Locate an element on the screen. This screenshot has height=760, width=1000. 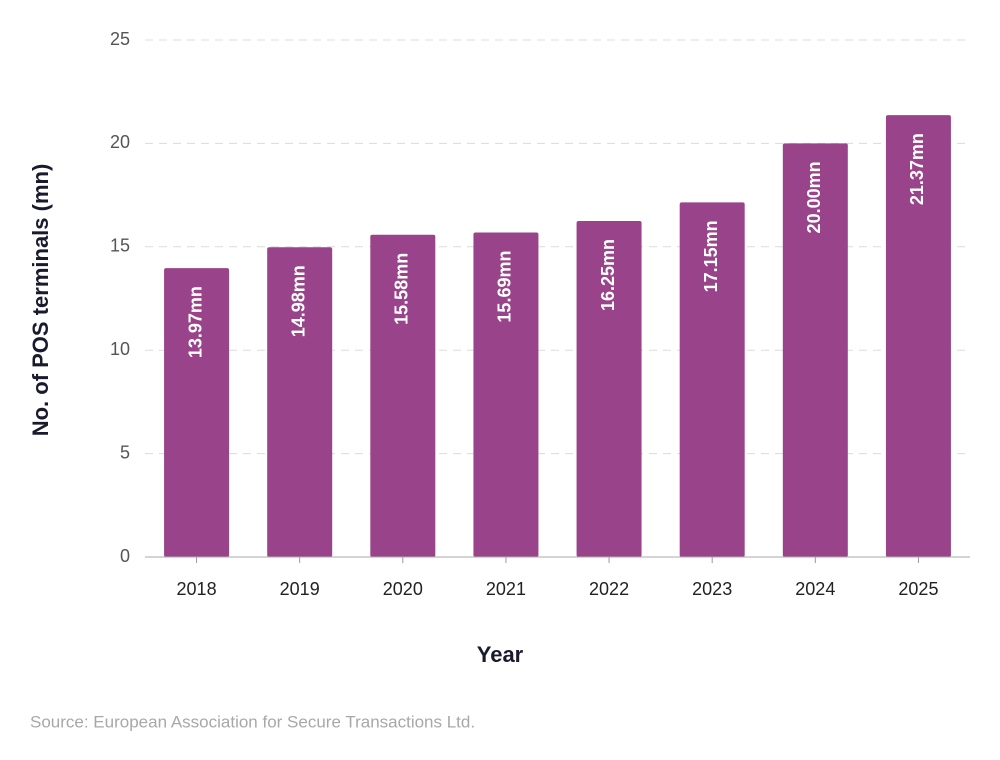
x-tick-label: 2021 is located at coordinates (506, 589).